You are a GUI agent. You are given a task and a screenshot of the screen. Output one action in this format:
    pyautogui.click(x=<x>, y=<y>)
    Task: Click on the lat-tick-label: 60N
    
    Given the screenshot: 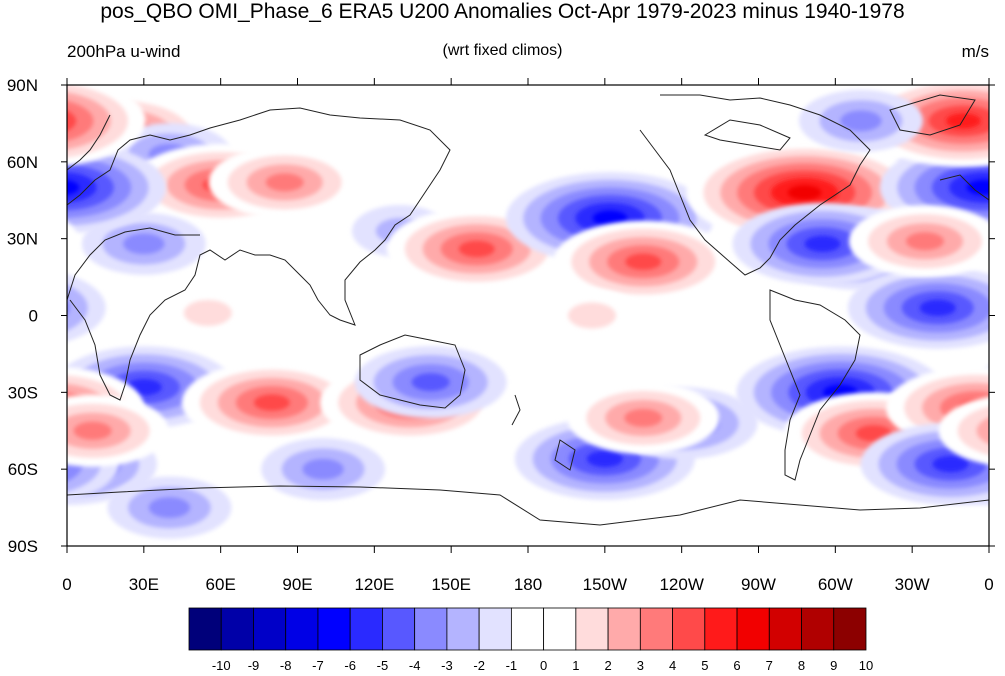 What is the action you would take?
    pyautogui.click(x=22, y=162)
    